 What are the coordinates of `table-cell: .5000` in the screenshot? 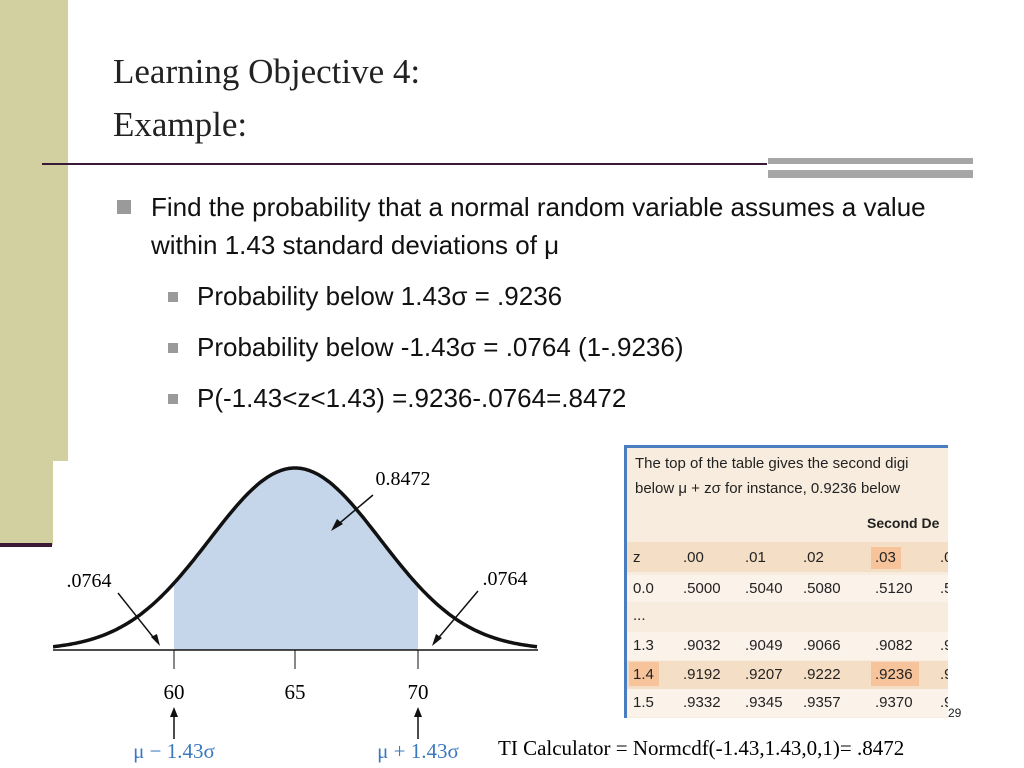 It's located at (702, 588).